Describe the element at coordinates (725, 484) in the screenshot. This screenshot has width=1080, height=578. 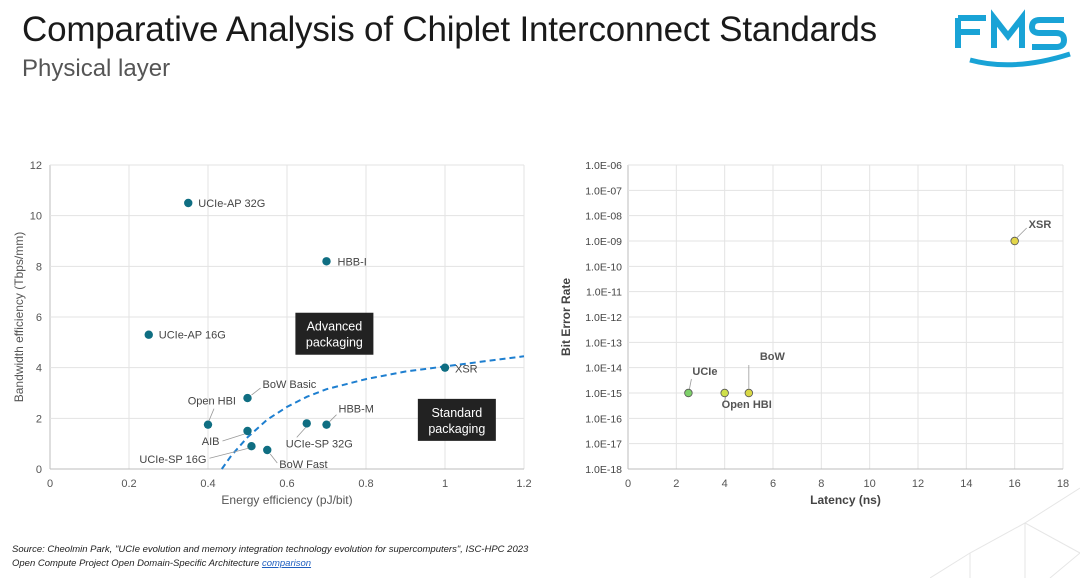
I see `x-tick-label: 4` at that location.